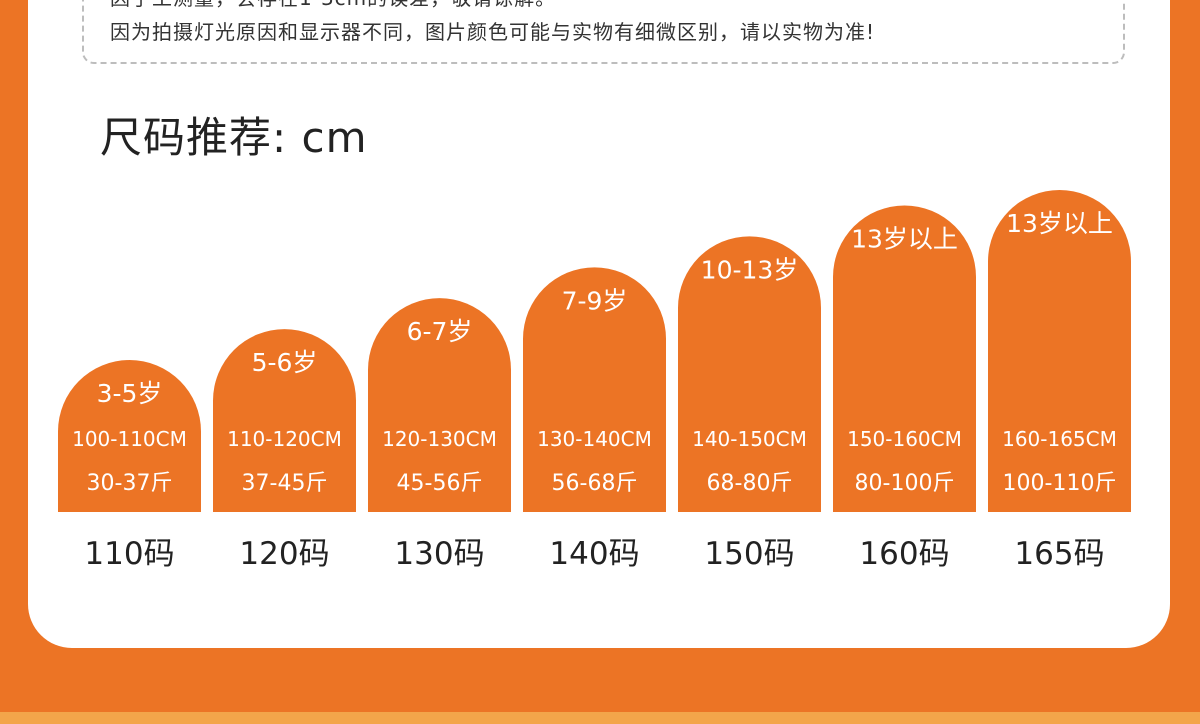  What do you see at coordinates (234, 137) in the screenshot?
I see `section-title: 尺码推荐: cm` at bounding box center [234, 137].